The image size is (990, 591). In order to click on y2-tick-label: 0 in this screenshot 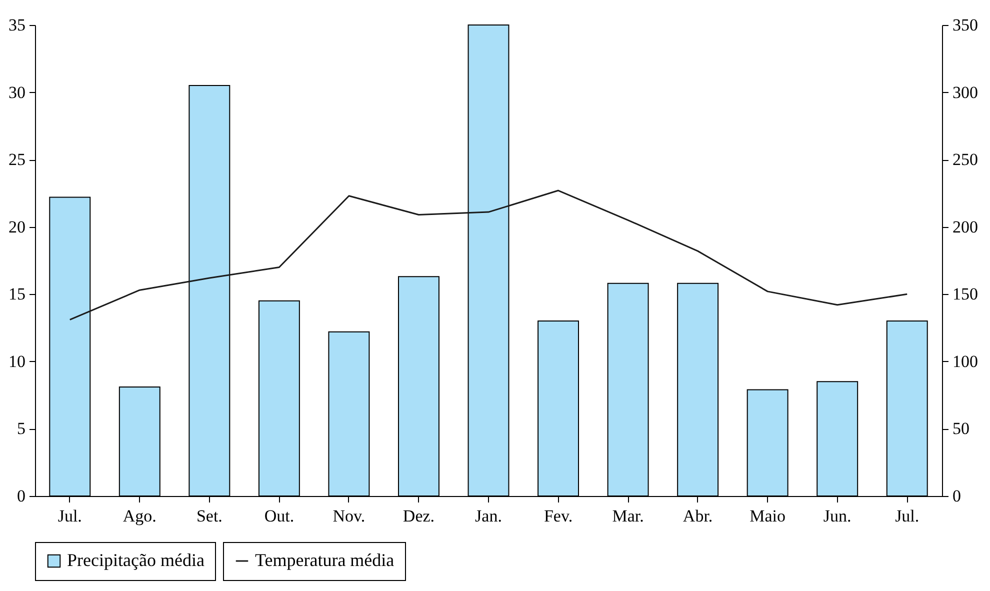, I will do `click(956, 496)`.